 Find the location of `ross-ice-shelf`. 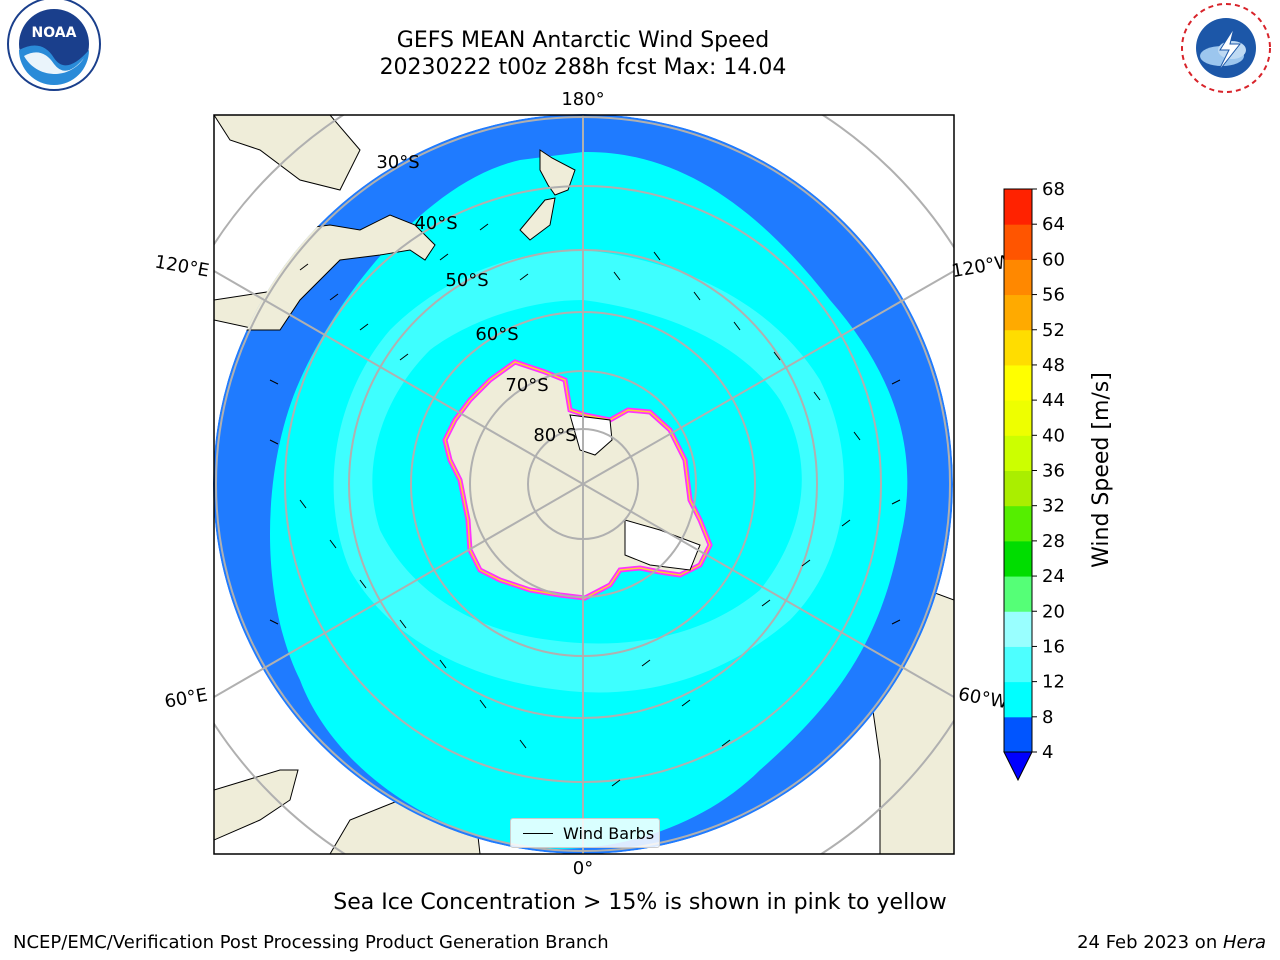

ross-ice-shelf is located at coordinates (591, 435).